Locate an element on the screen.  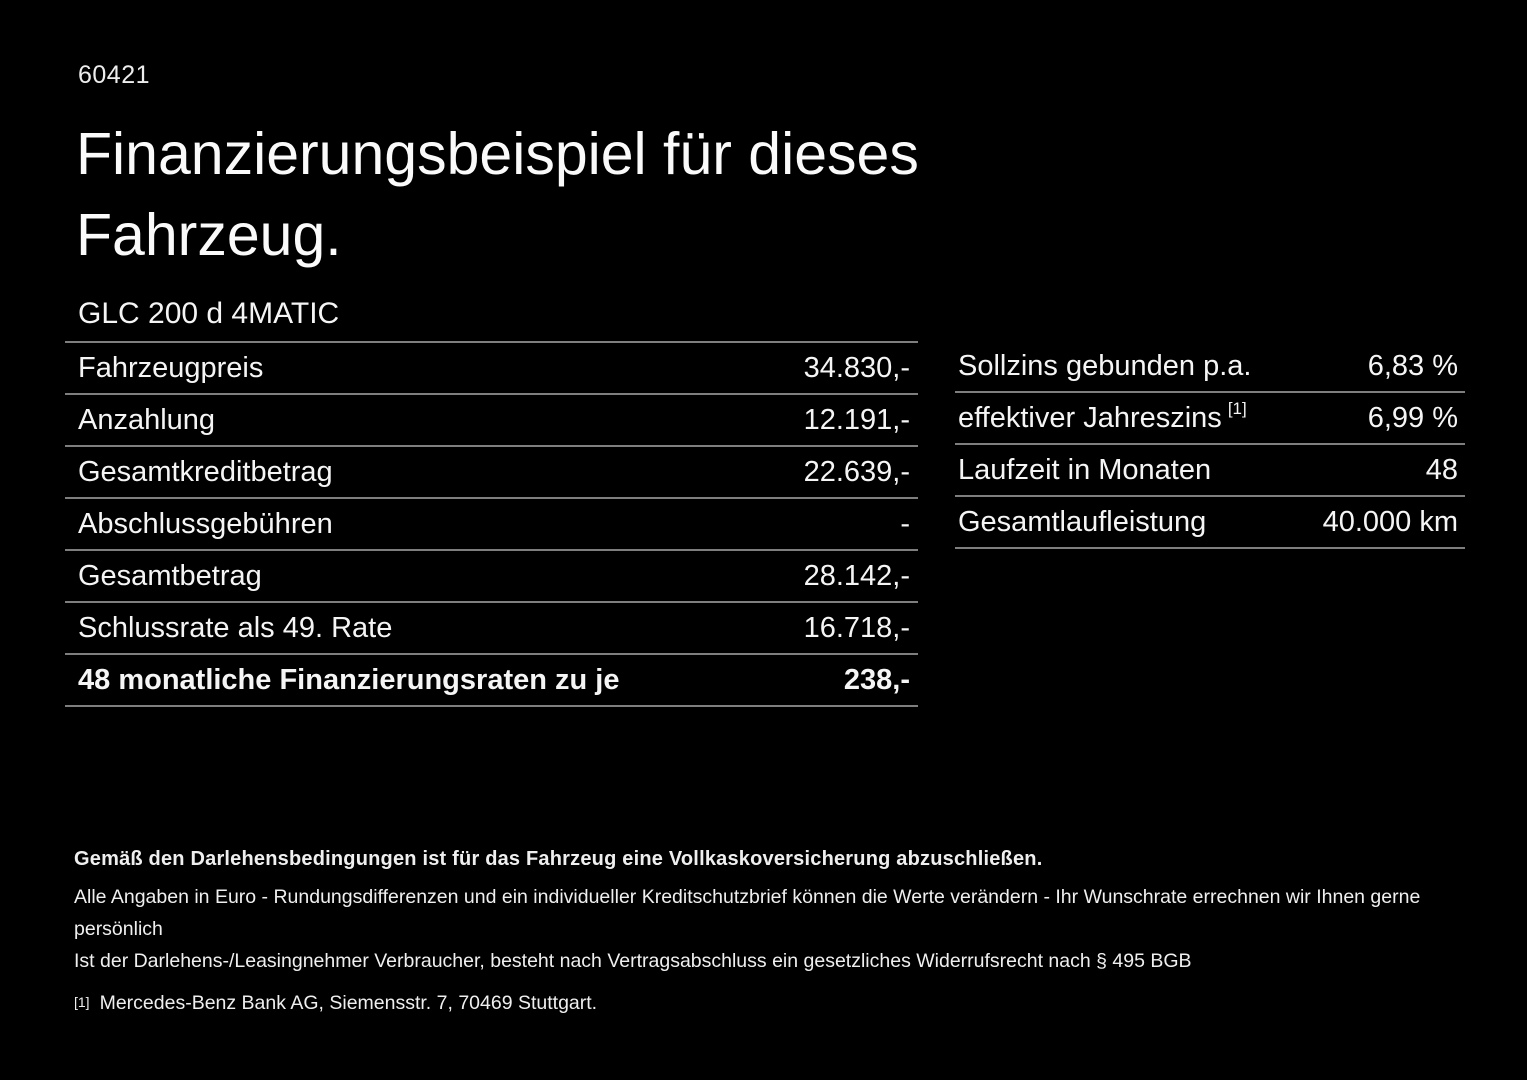
row-value: 6,83 % is located at coordinates (1412, 365).